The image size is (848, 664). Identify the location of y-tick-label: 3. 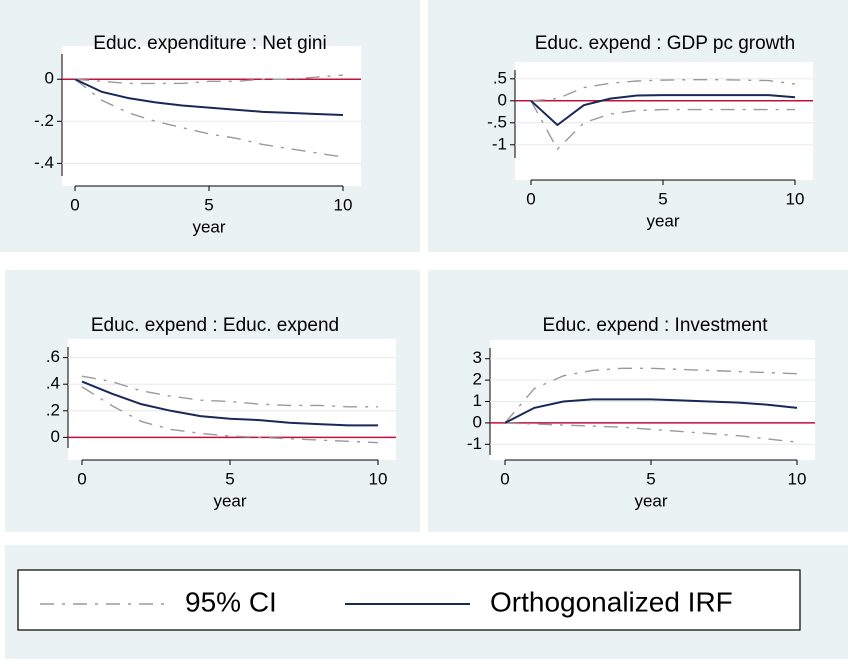
(477, 357).